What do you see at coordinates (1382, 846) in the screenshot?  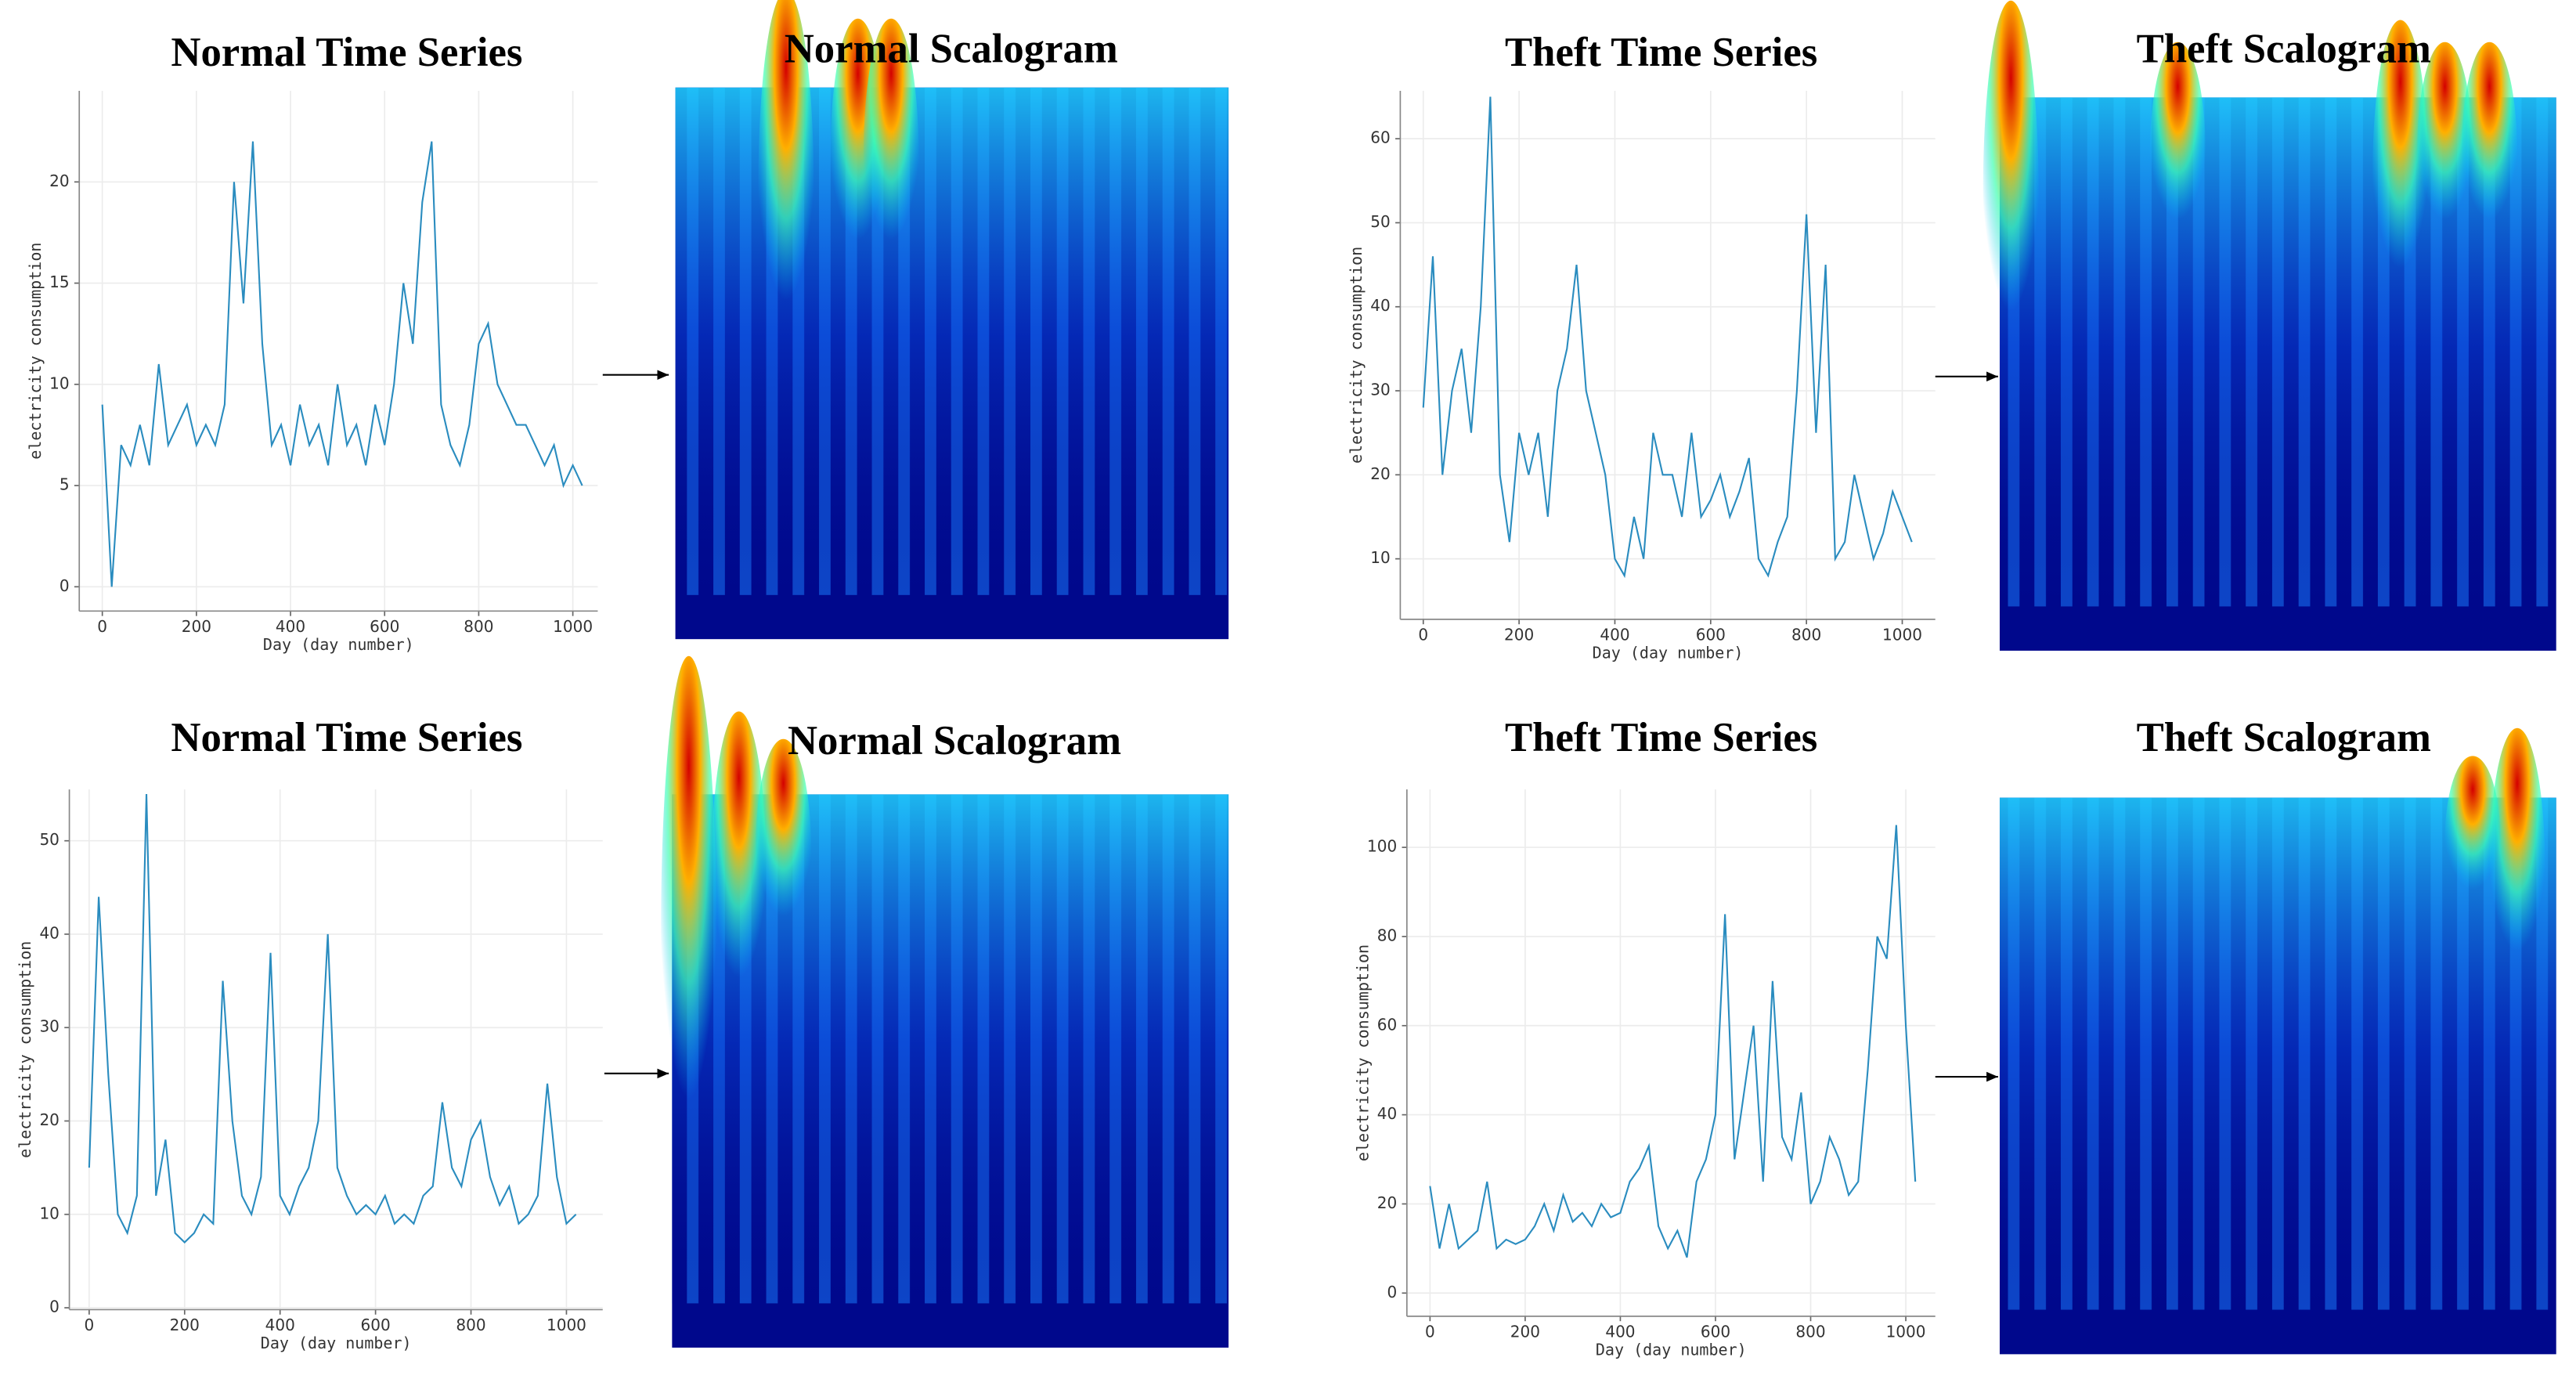 I see `y-tick-label: 100` at bounding box center [1382, 846].